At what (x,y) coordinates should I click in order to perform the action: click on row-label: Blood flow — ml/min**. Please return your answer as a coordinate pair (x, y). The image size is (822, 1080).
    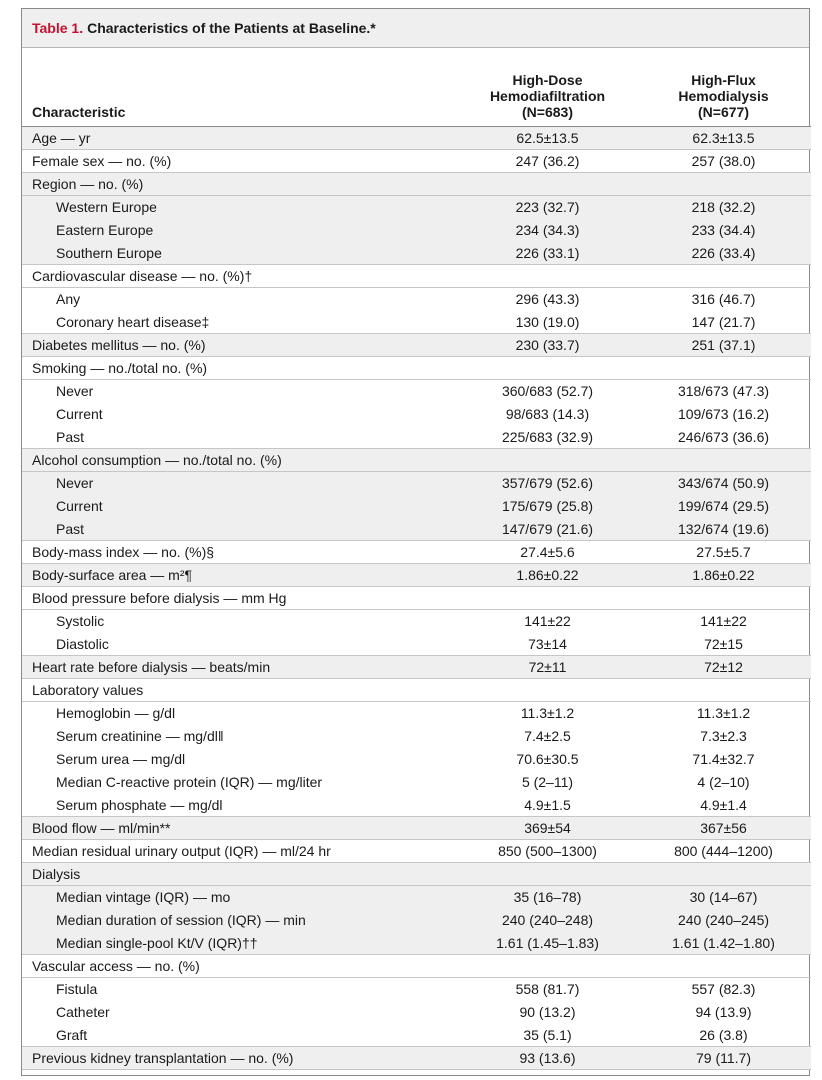
    Looking at the image, I should click on (240, 828).